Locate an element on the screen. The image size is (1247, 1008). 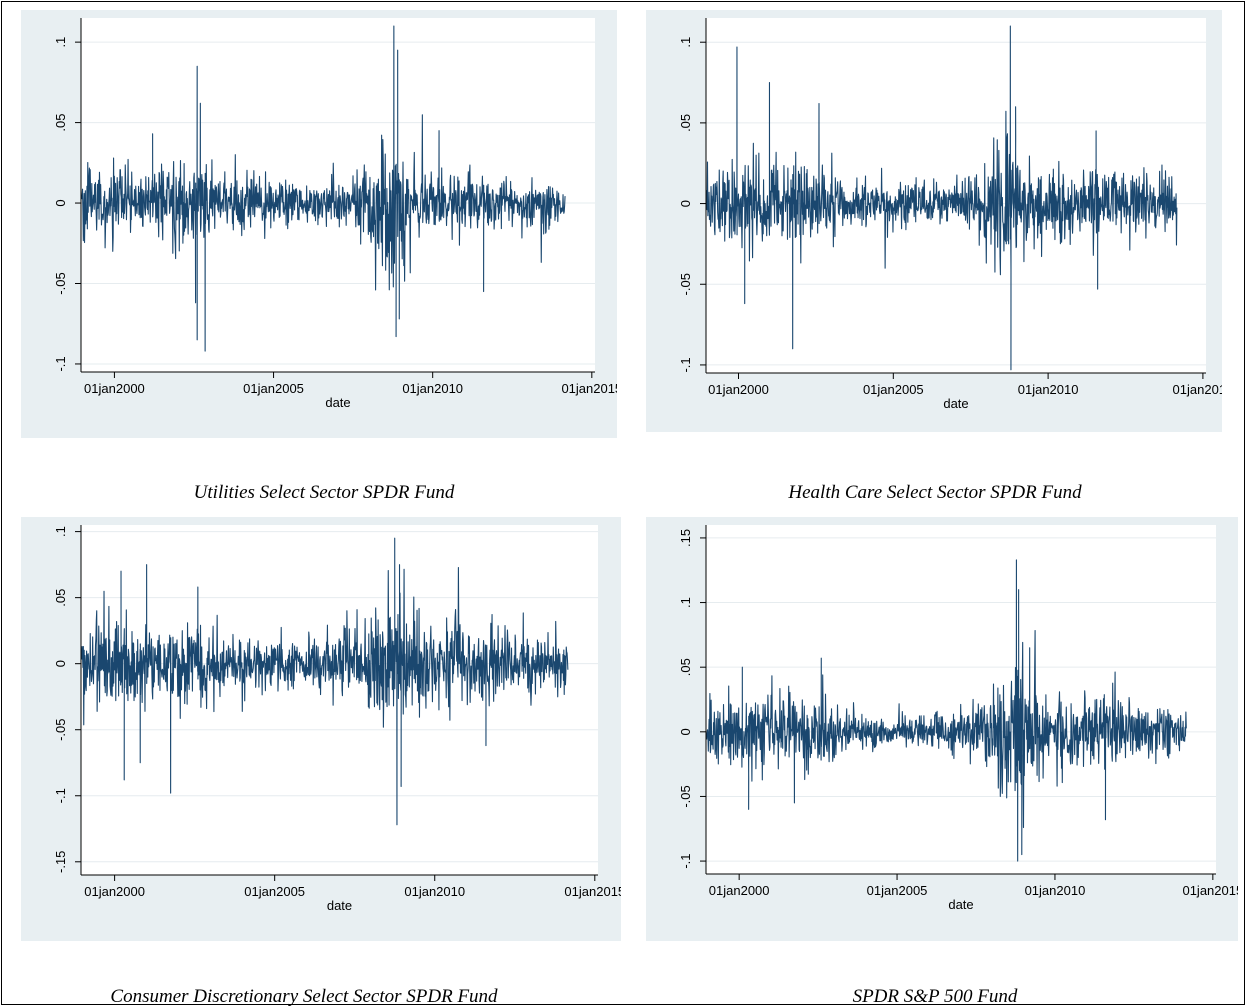
caption-utilities: Utilities Select Sector SPDR Fund is located at coordinates (324, 492).